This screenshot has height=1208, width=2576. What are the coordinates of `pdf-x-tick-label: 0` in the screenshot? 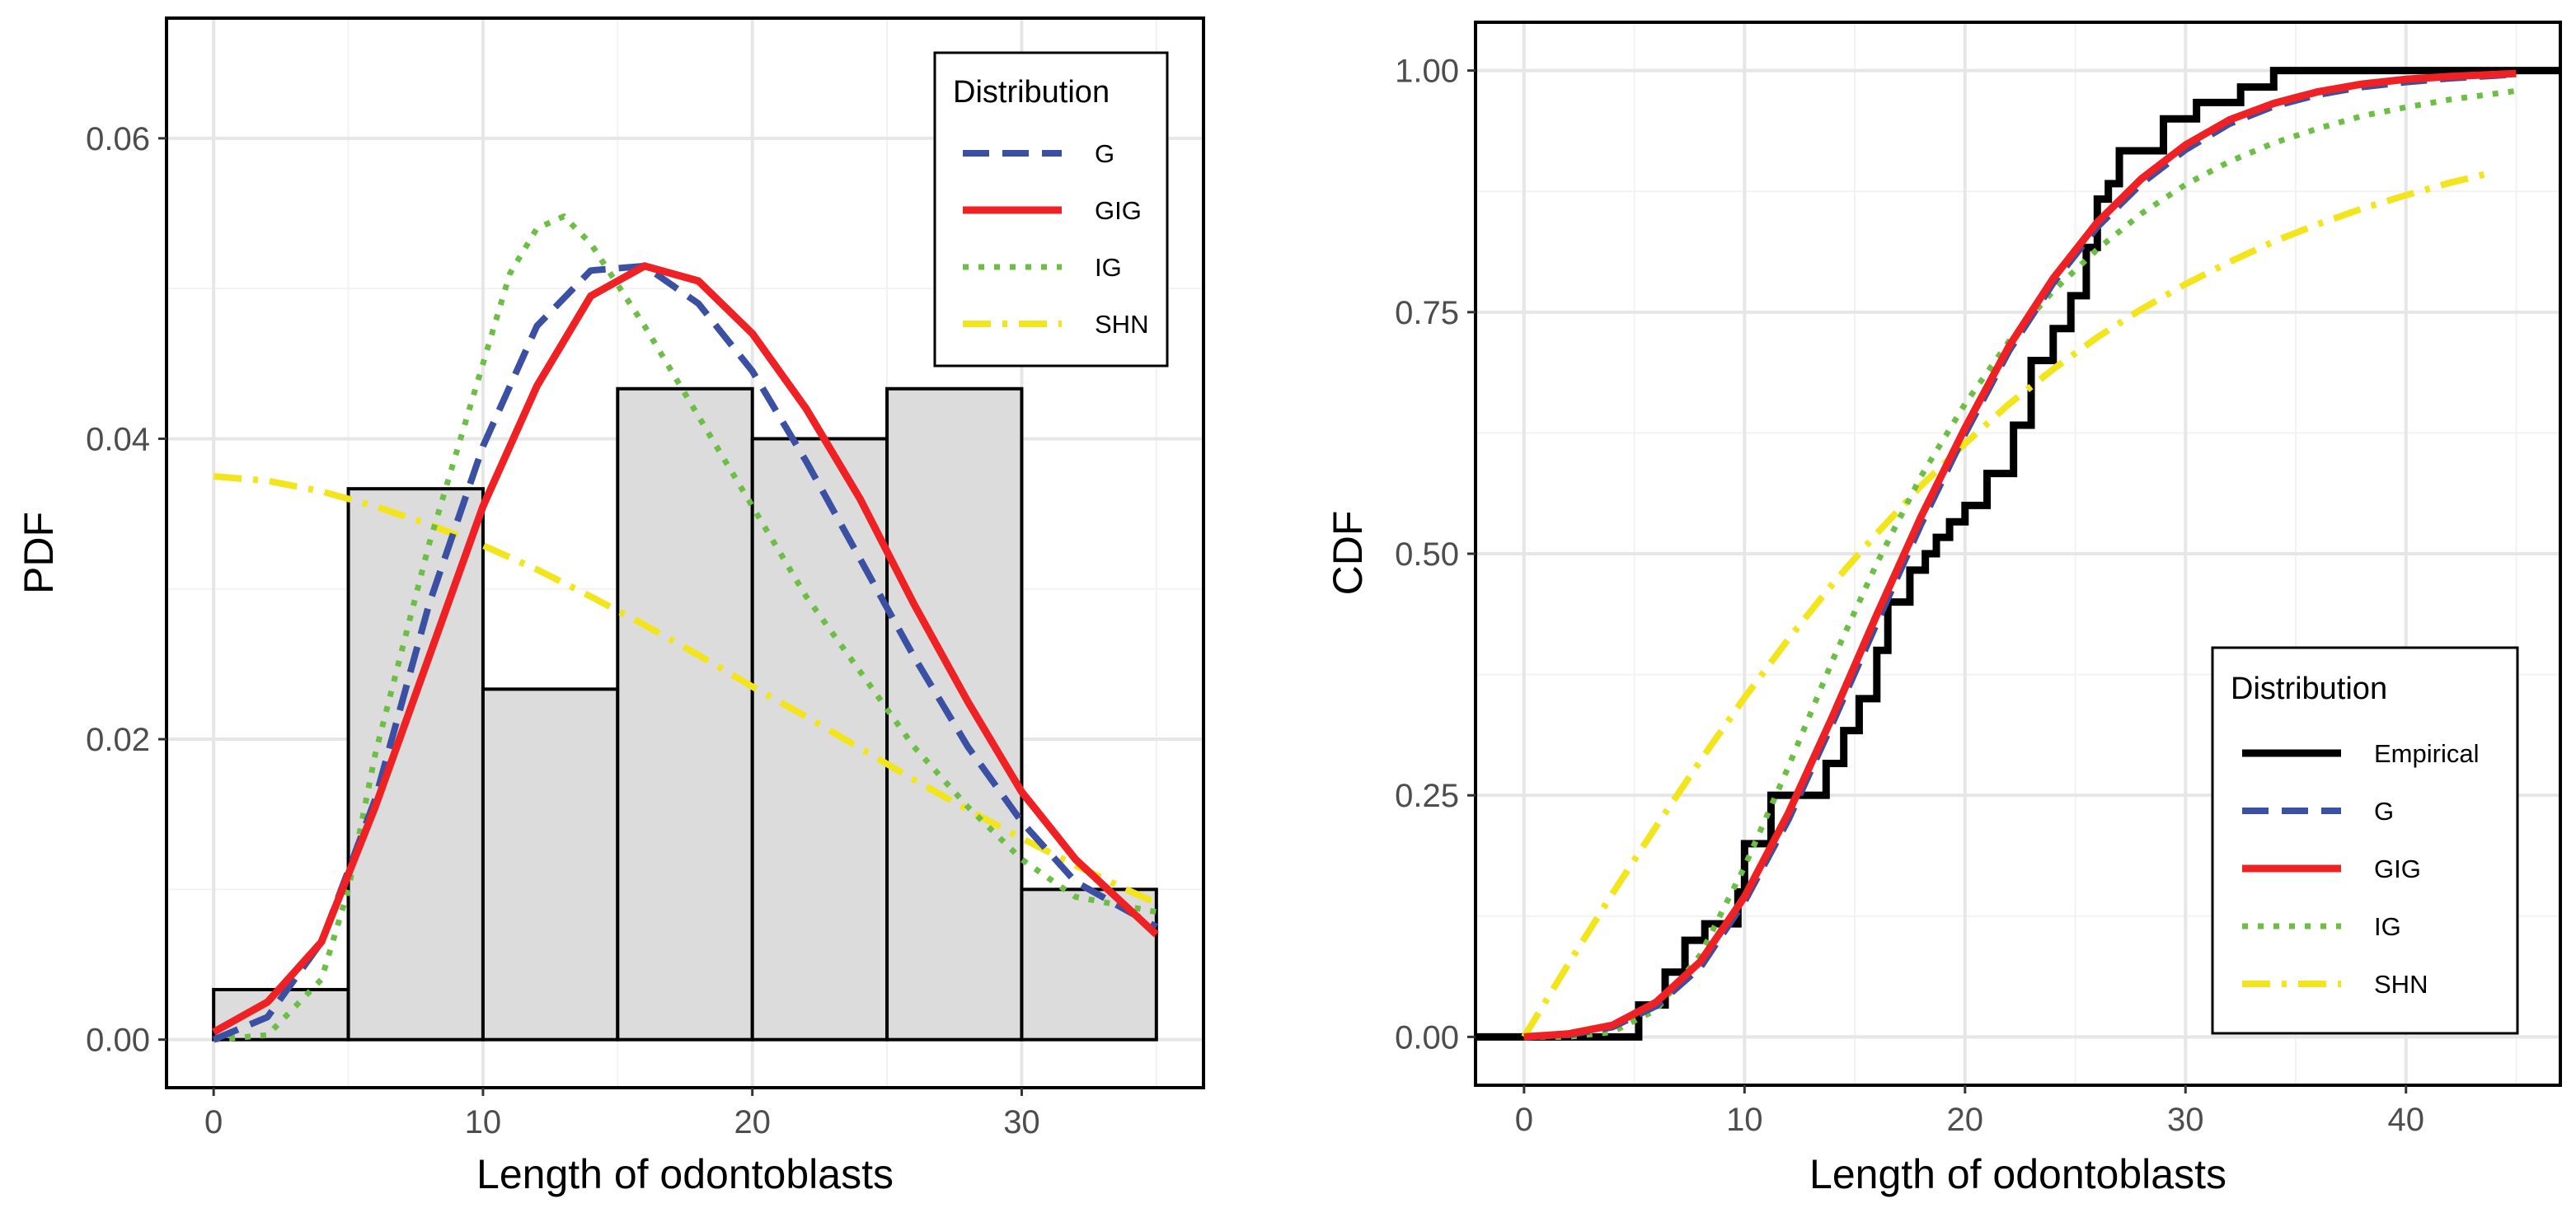 It's located at (214, 1122).